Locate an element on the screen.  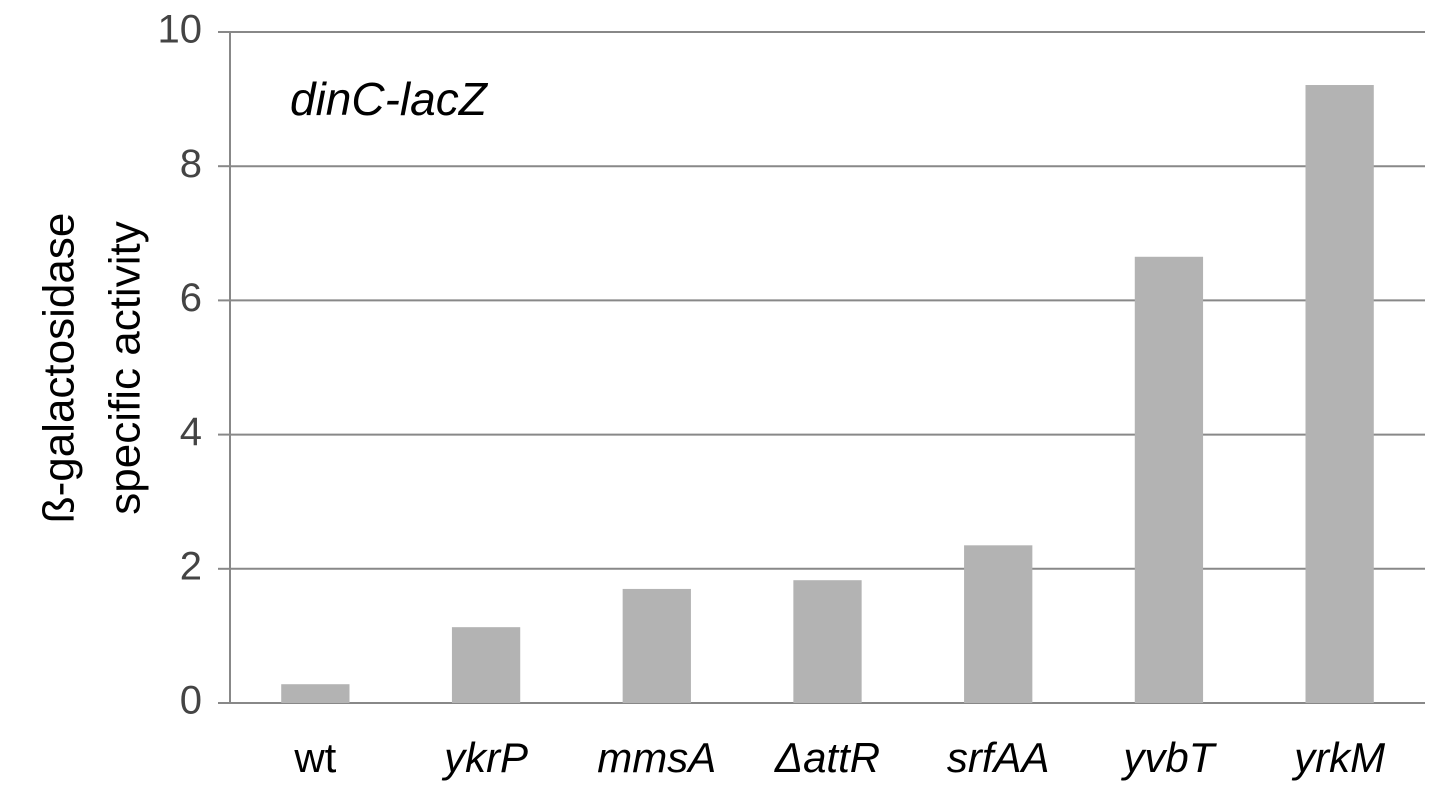
y-axis-label: specific activity is located at coordinates (125, 367).